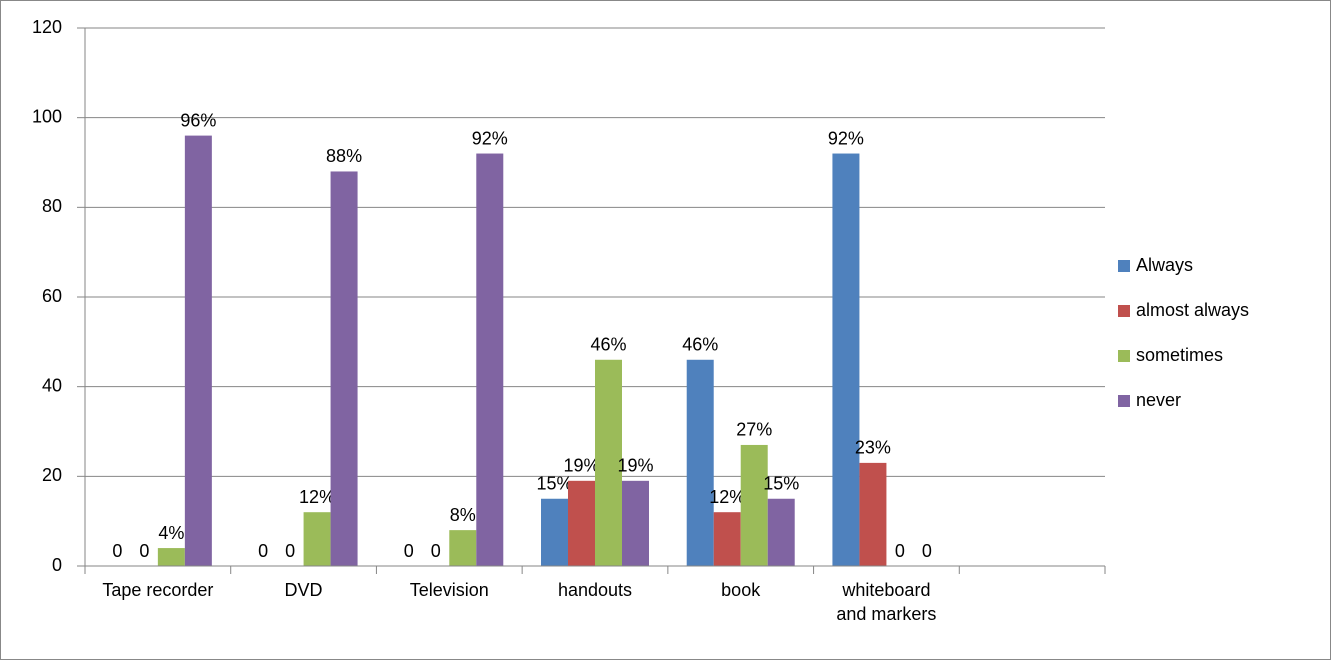 The height and width of the screenshot is (660, 1331). I want to click on y-tick-label: 60, so click(52, 296).